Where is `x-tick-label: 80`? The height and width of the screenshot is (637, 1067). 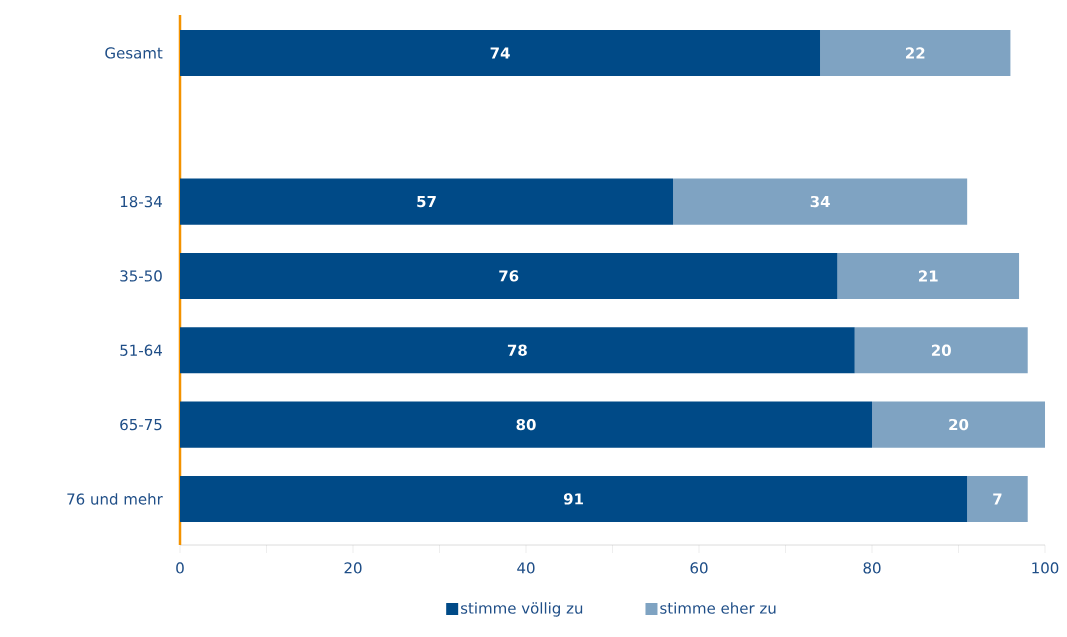 x-tick-label: 80 is located at coordinates (872, 568).